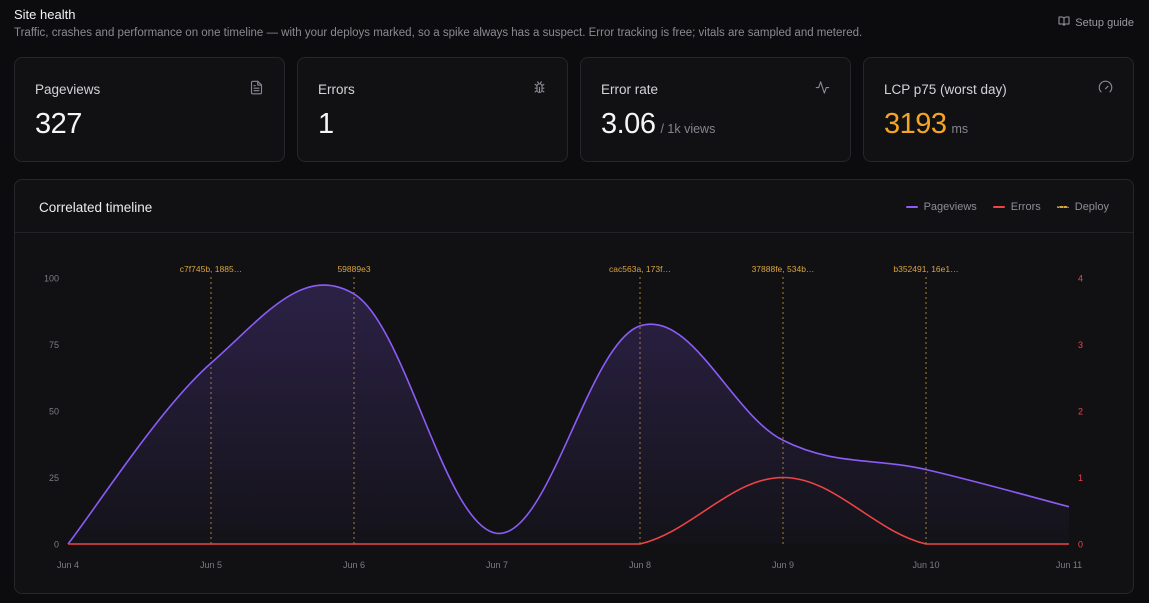 The image size is (1149, 603). What do you see at coordinates (336, 89) in the screenshot?
I see `stat-label: Errors` at bounding box center [336, 89].